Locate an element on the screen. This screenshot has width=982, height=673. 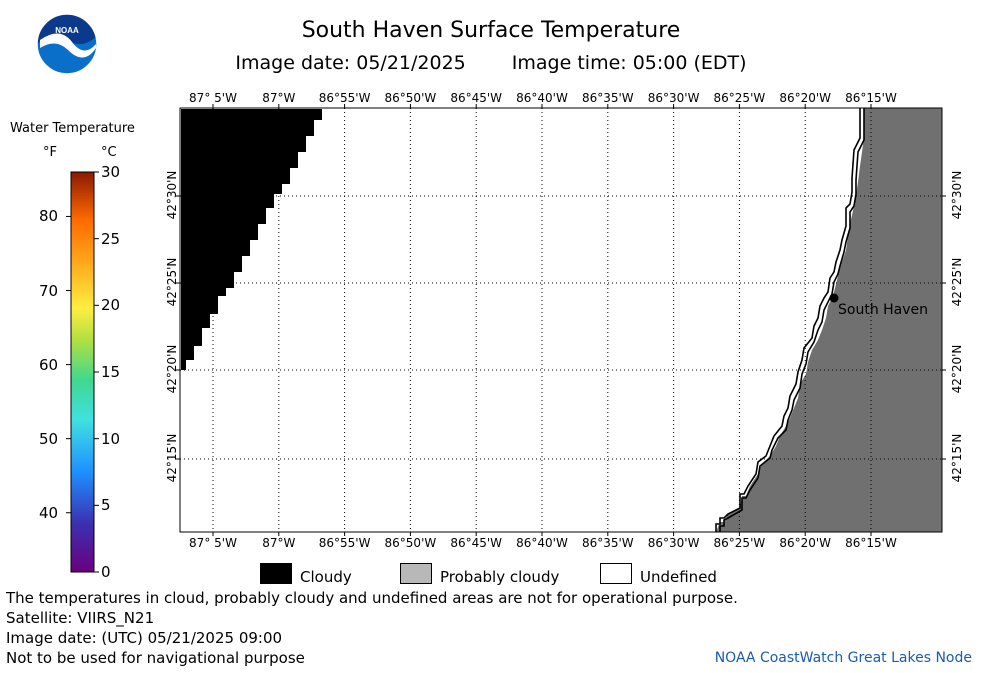
image-time-label: Image time: 05:00 (EDT) is located at coordinates (629, 63).